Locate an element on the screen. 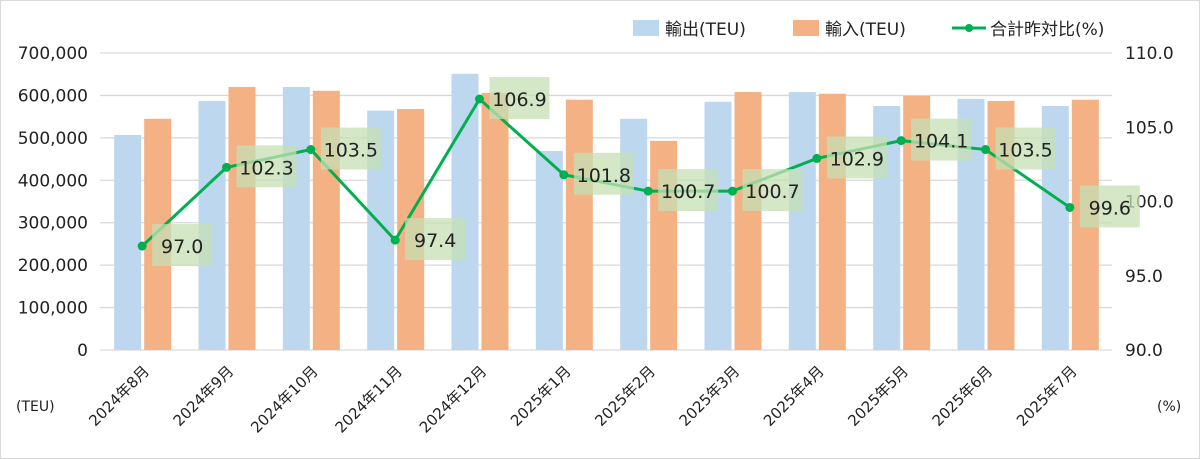  data-label: 102.3 is located at coordinates (266, 168).